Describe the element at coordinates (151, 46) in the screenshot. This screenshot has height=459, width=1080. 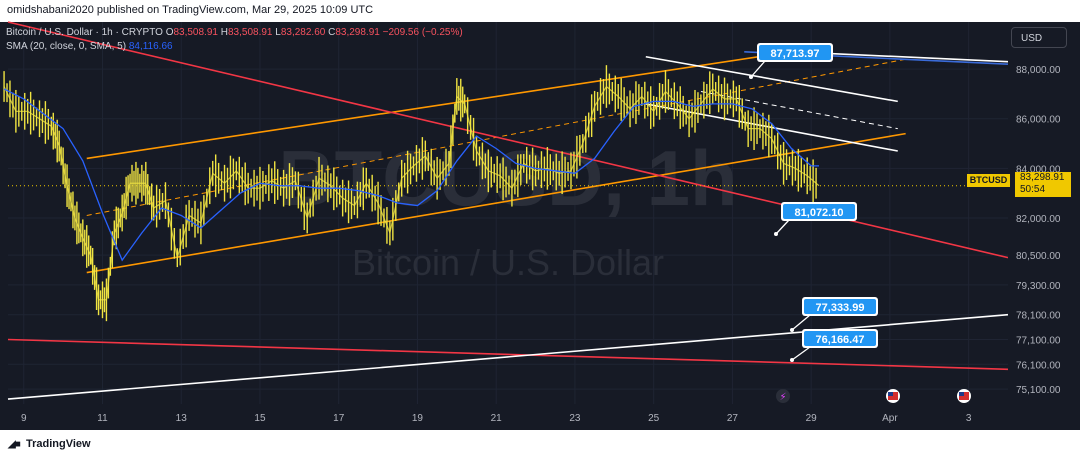
I see `sma-value: 84,116.66` at that location.